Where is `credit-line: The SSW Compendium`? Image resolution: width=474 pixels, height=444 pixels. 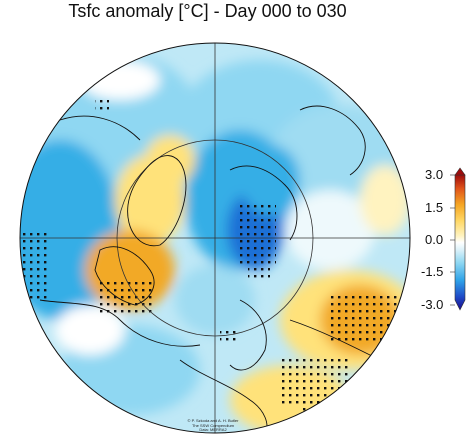
credit-line: The SSW Compendium is located at coordinates (212, 425).